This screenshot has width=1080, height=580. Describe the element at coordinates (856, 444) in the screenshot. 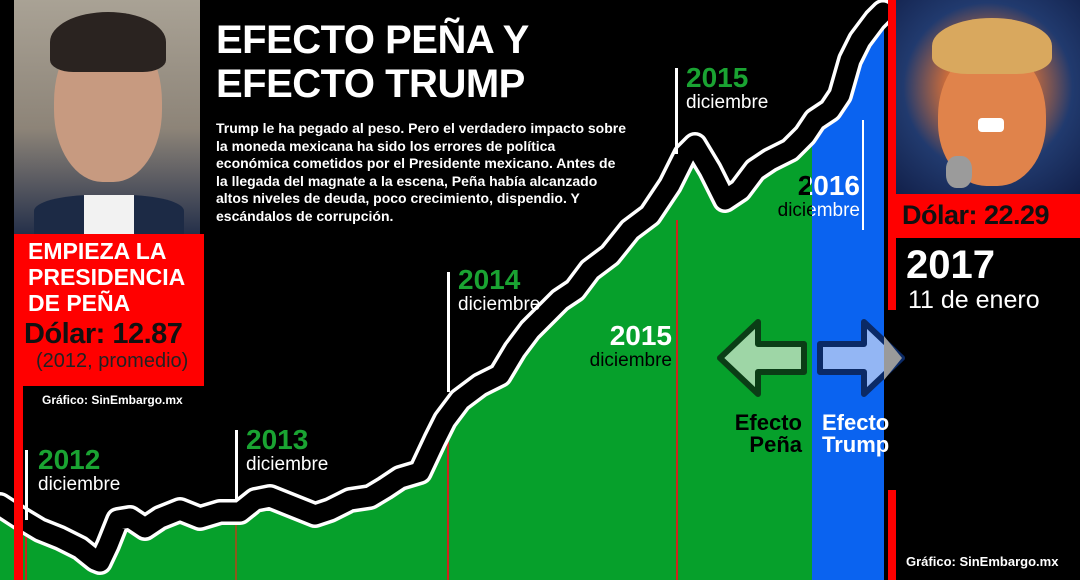

I see `effect-line: Trump` at that location.